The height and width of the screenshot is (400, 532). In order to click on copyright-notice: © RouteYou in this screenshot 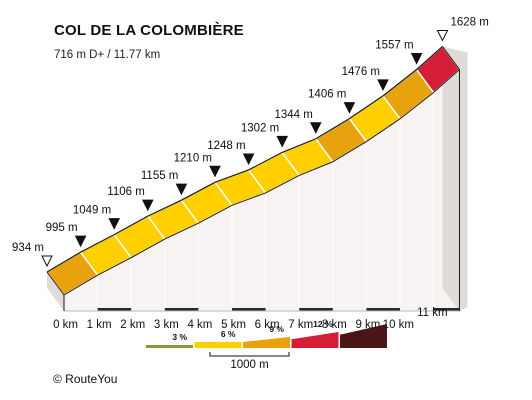, I will do `click(85, 379)`.